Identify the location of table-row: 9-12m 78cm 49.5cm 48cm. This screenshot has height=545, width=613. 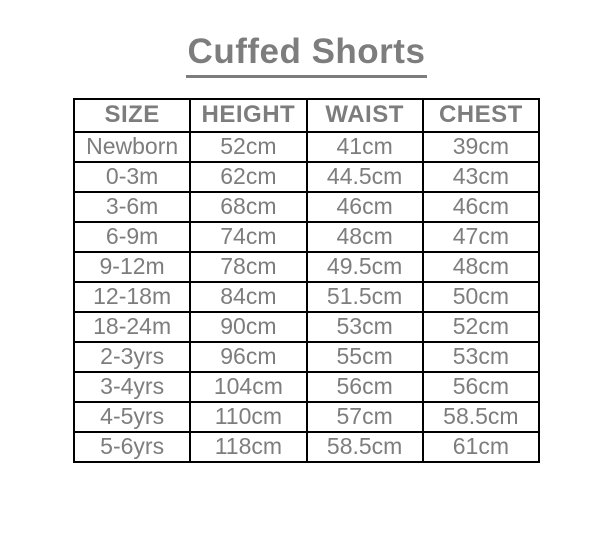
(306, 266).